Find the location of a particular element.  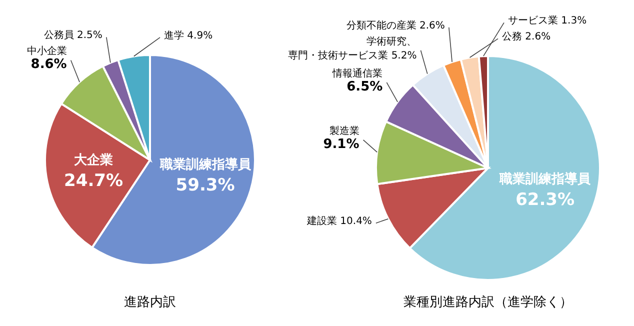

data-label: 8.6% is located at coordinates (48, 64).